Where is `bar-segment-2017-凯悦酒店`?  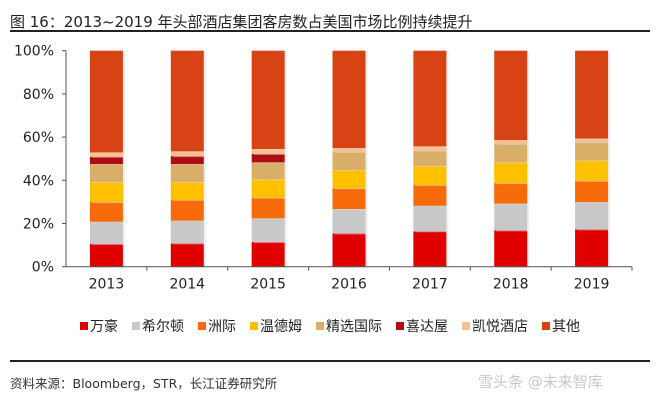
bar-segment-2017-凯悦酒店 is located at coordinates (430, 148).